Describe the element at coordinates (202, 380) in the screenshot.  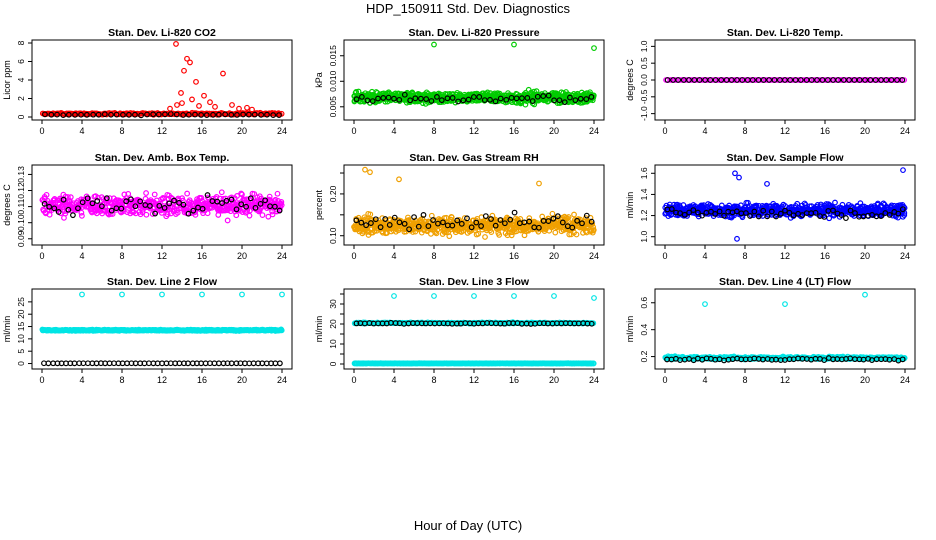
I see `x-tick-label: 16` at that location.